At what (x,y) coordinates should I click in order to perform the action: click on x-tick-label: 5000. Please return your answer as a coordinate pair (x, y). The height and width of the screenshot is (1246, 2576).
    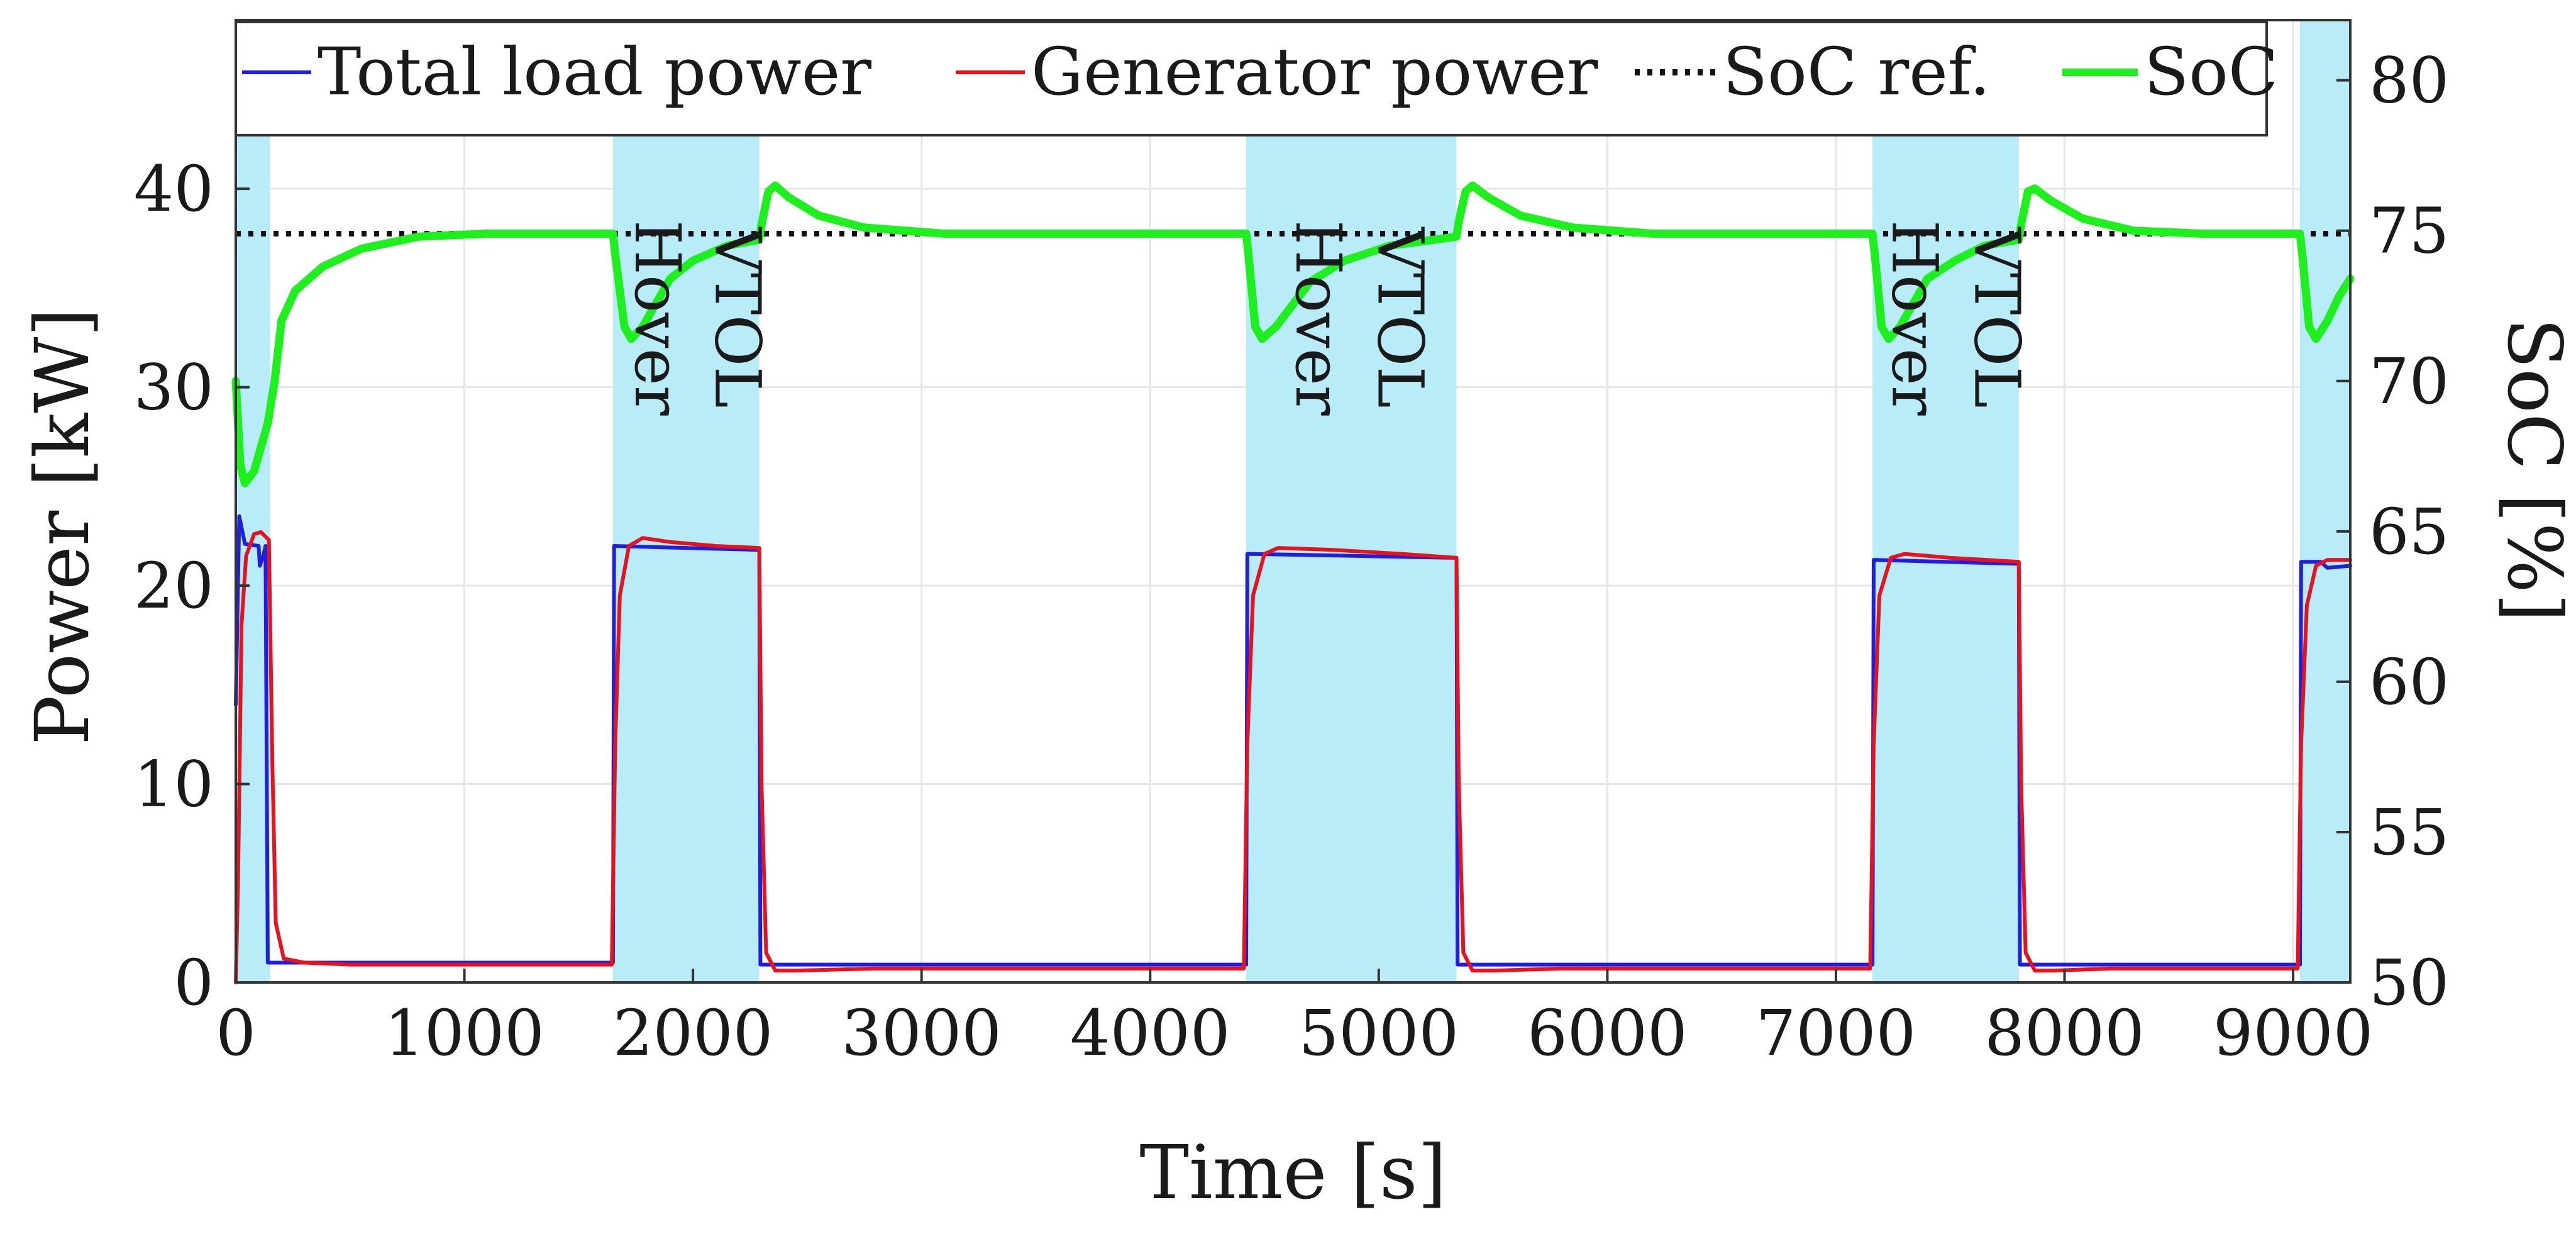
    Looking at the image, I should click on (1379, 1033).